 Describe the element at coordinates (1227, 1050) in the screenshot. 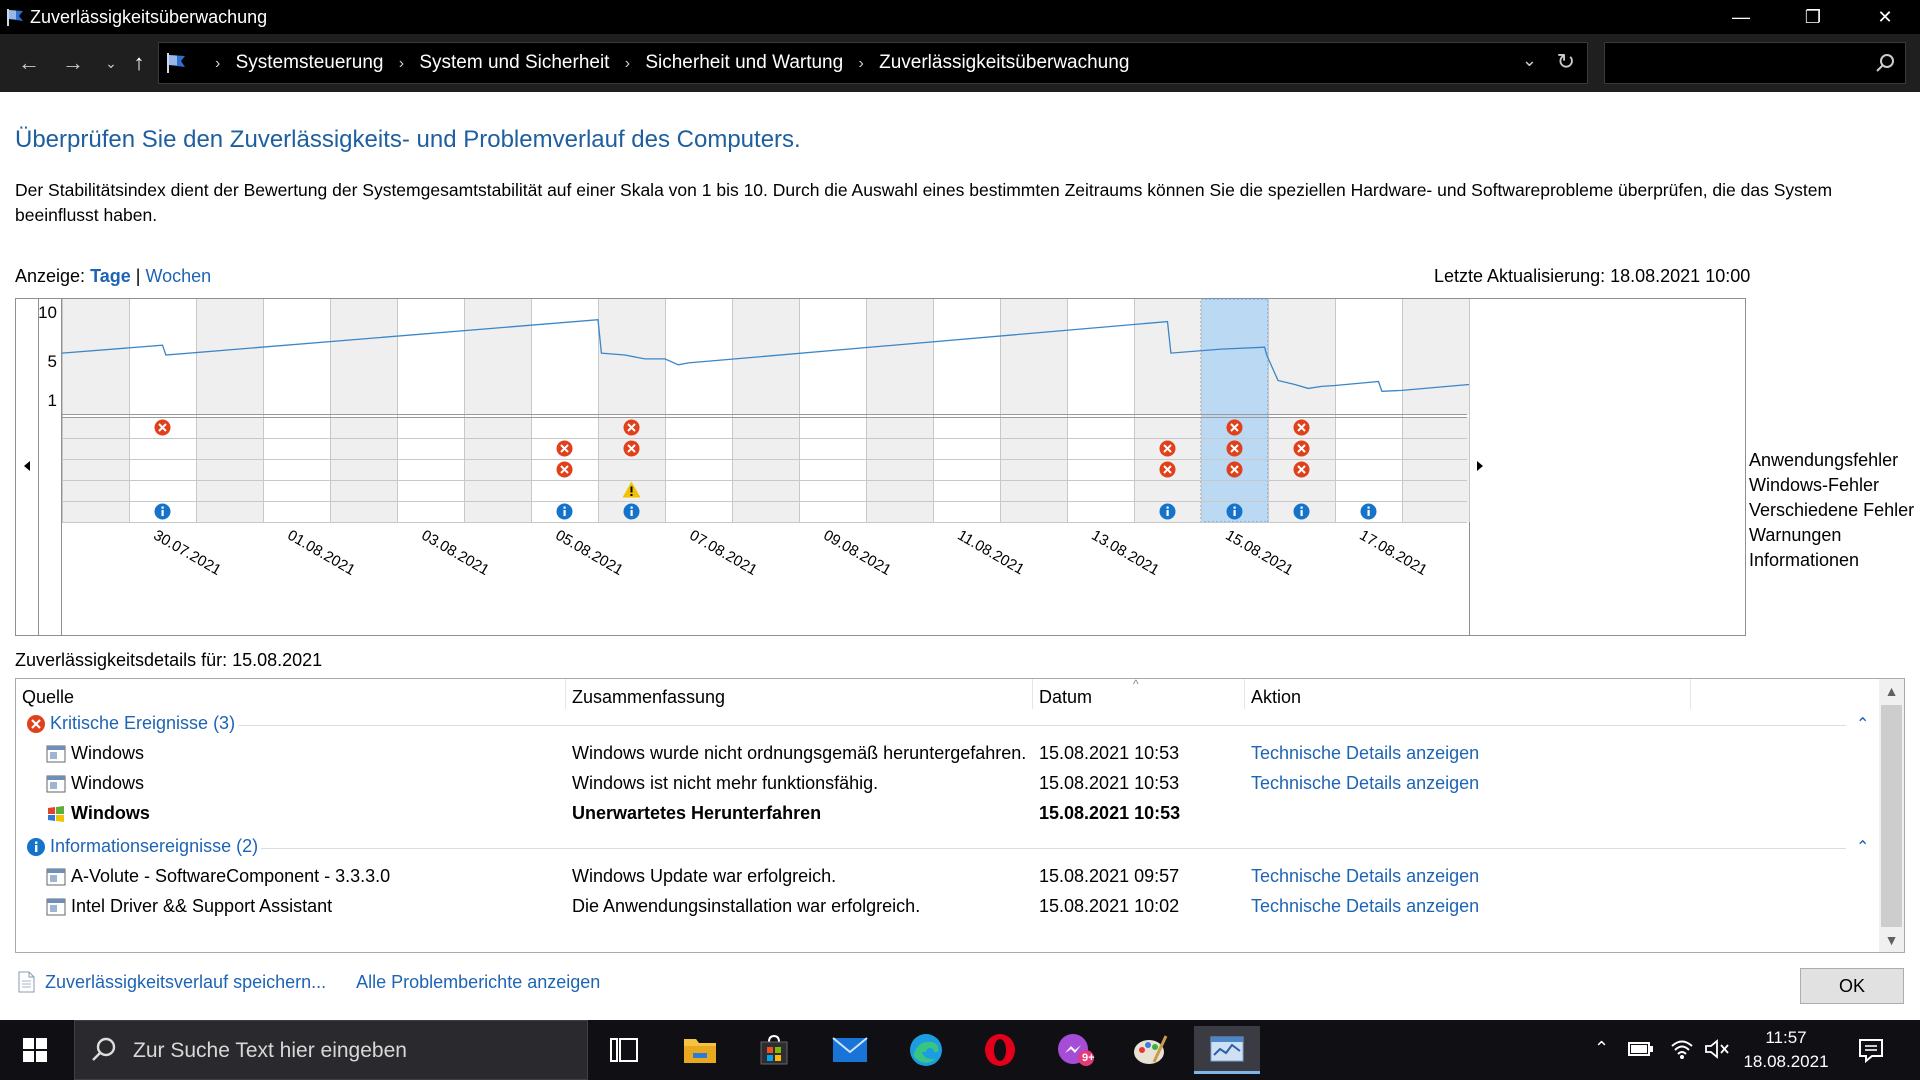

I see `reliability-monitor-icon` at that location.